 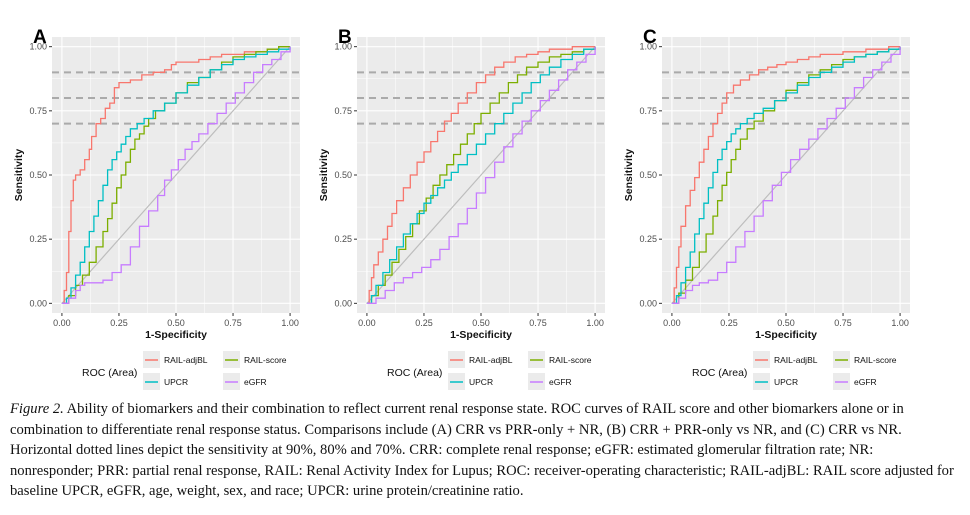 I want to click on caption-label: Figure 2., so click(x=37, y=409).